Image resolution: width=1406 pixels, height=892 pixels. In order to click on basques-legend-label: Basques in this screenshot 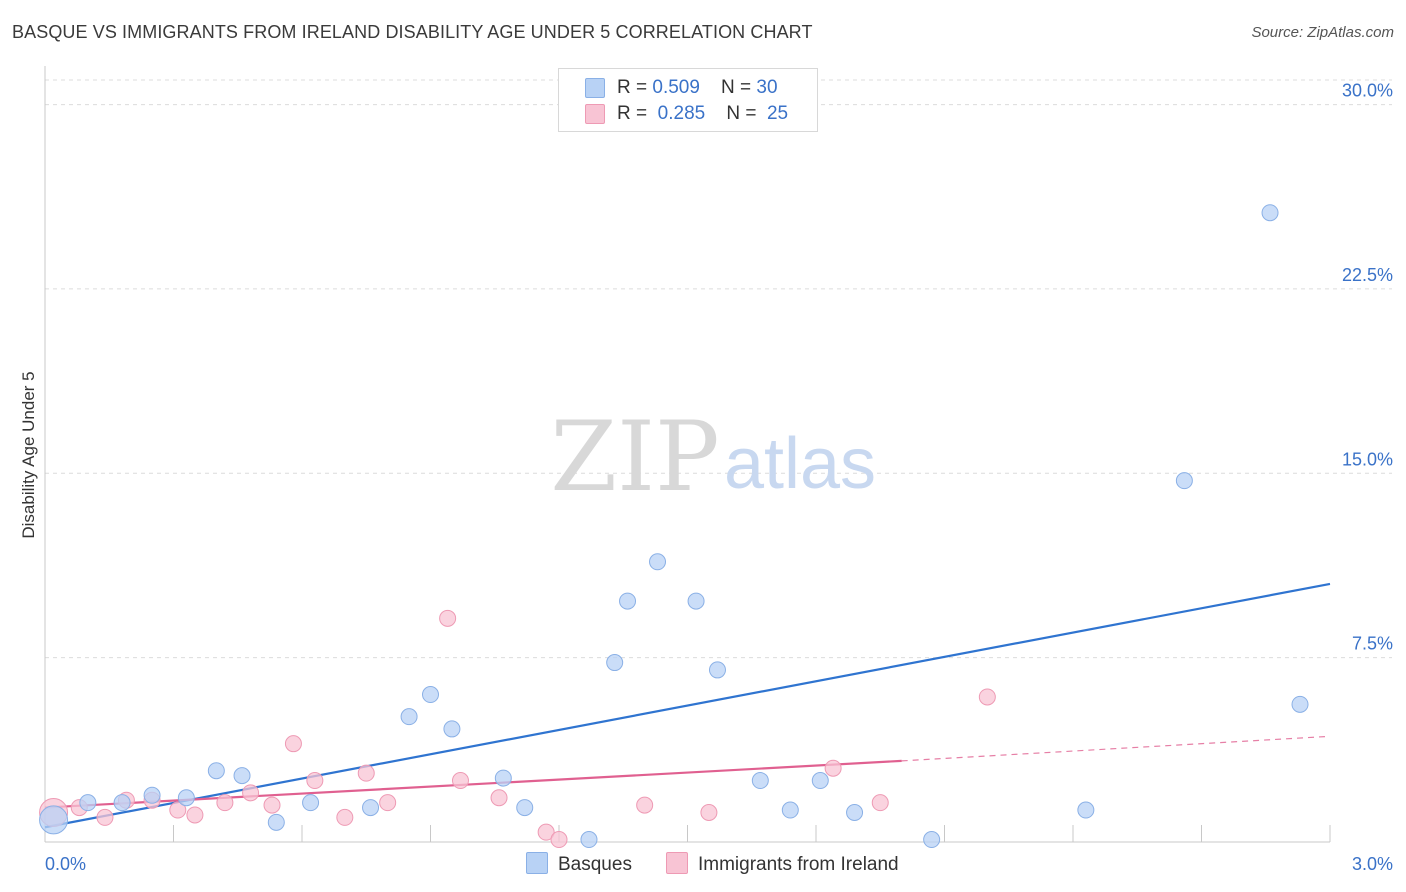, I will do `click(595, 864)`.